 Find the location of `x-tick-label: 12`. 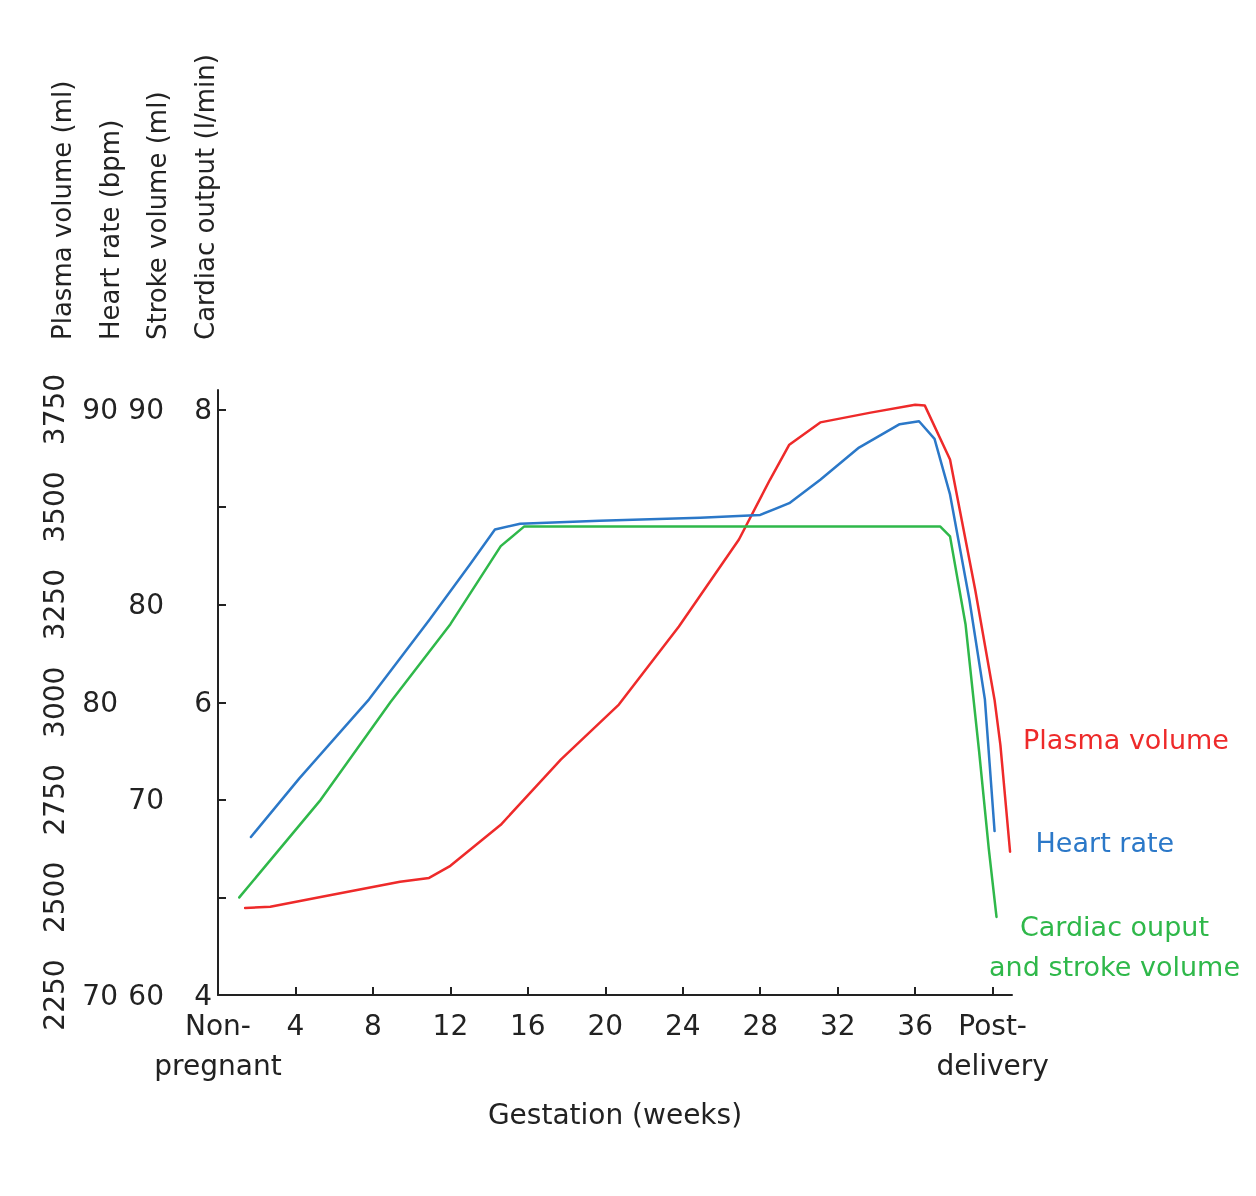

x-tick-label: 12 is located at coordinates (450, 1025).